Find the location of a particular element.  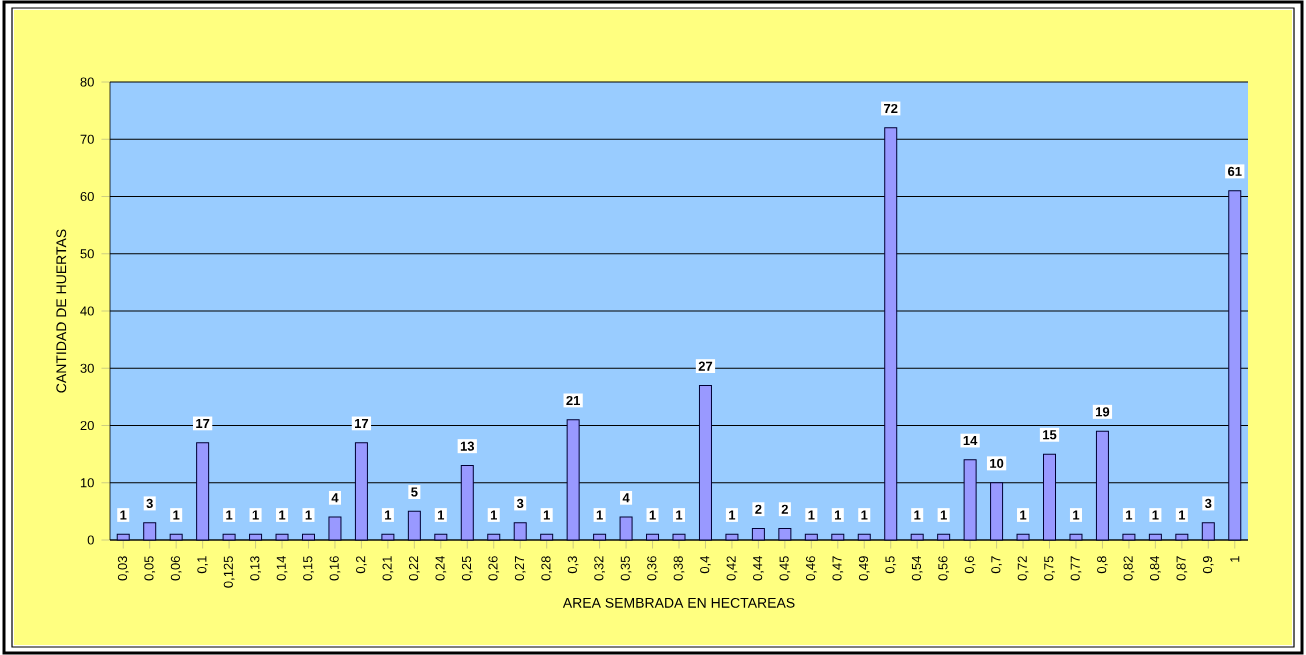

x-tick-label: 0,42 is located at coordinates (732, 568).